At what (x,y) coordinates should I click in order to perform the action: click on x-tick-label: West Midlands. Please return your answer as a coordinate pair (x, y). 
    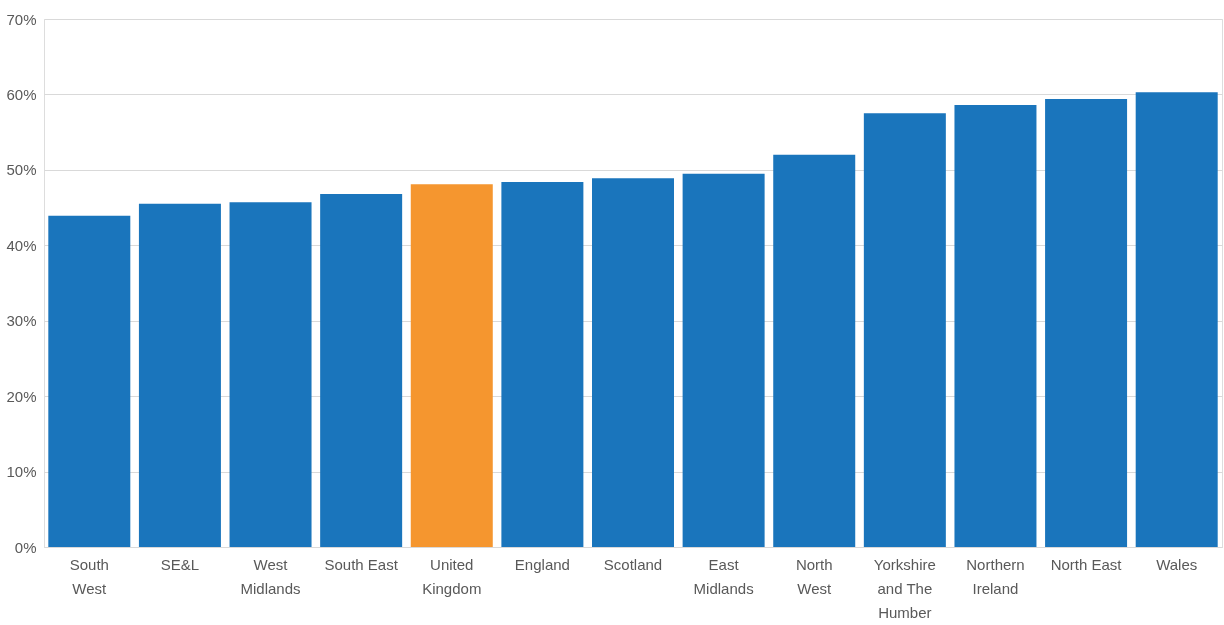
    Looking at the image, I should click on (270, 576).